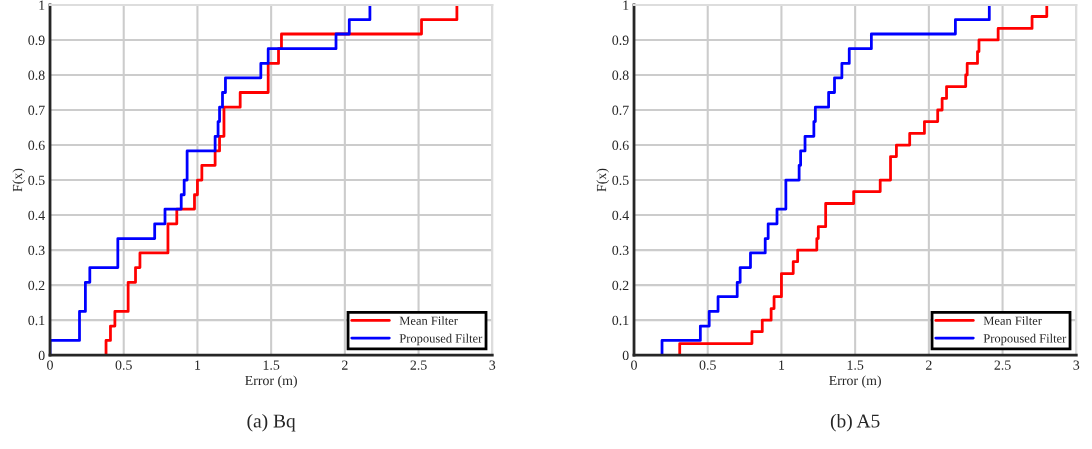 This screenshot has width=1092, height=449. I want to click on text: (b) A5, so click(855, 422).